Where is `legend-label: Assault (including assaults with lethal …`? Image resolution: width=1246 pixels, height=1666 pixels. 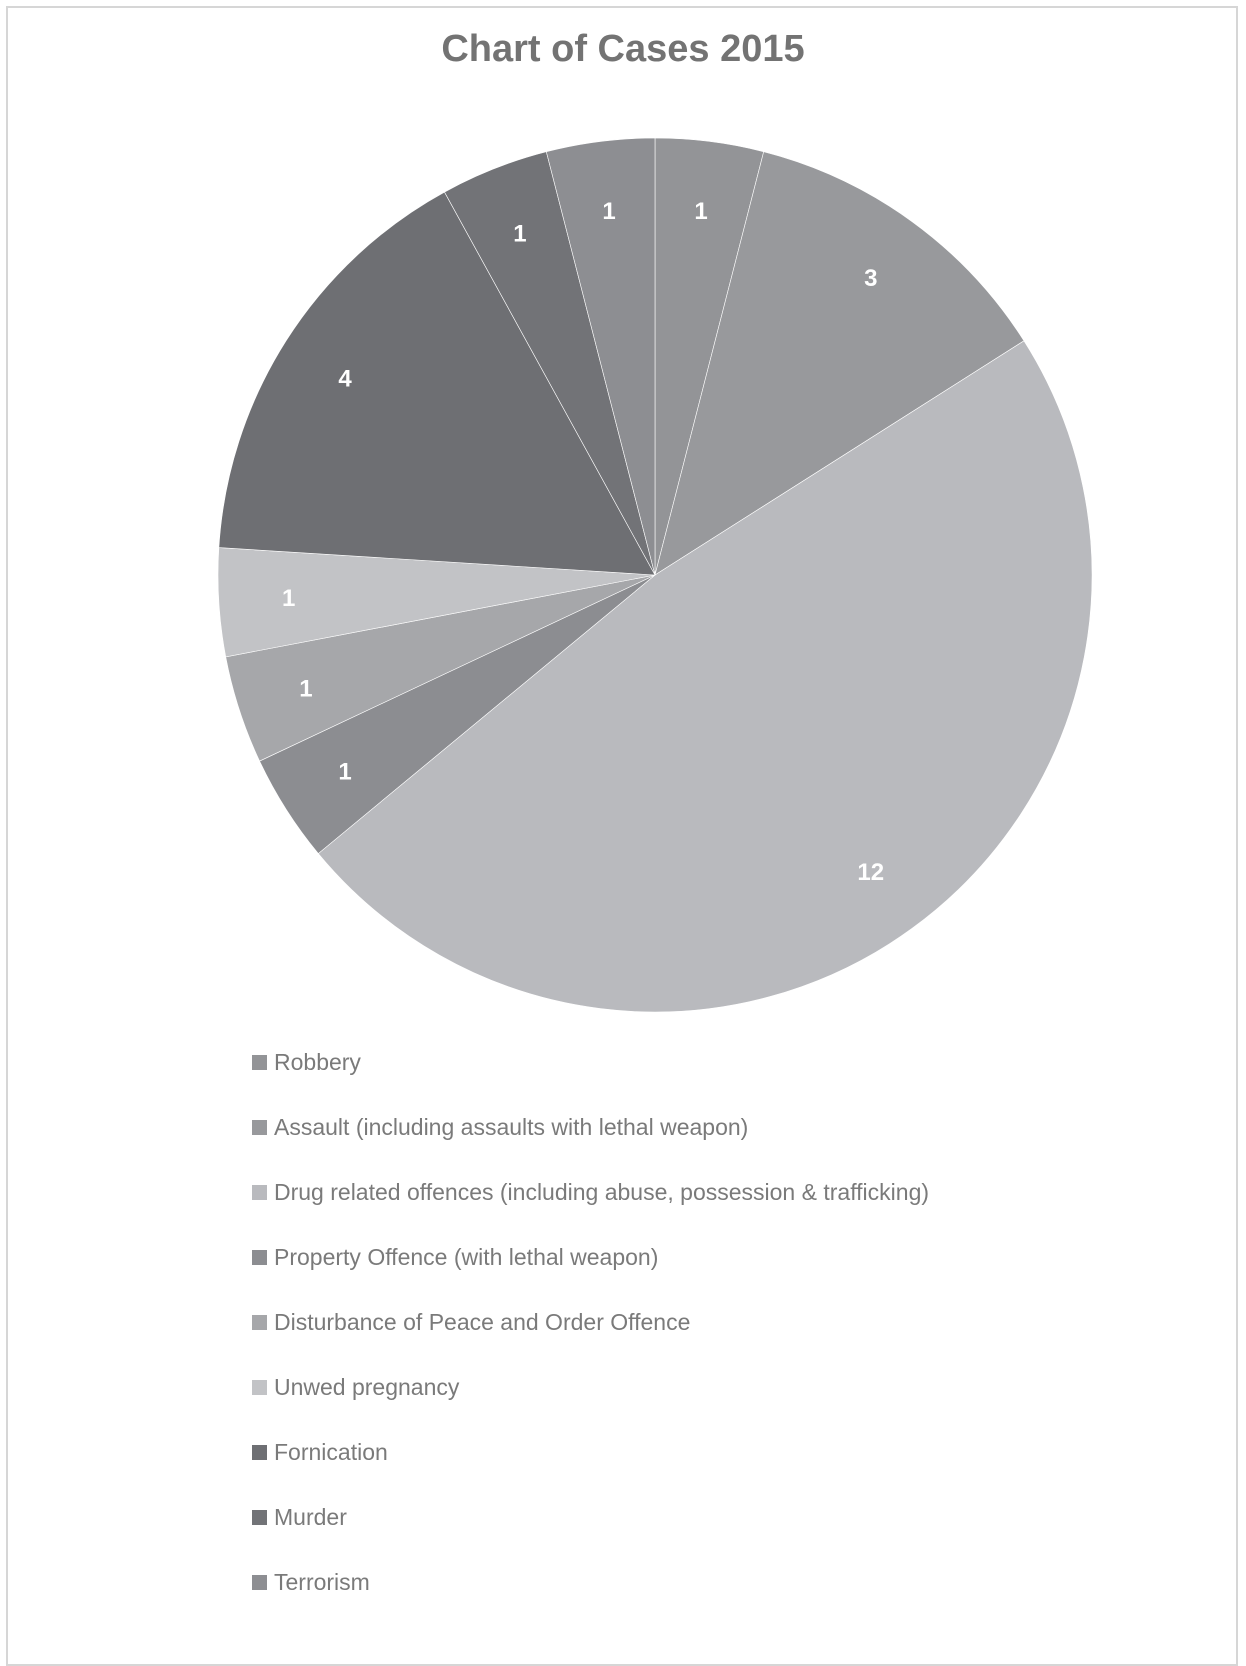 legend-label: Assault (including assaults with lethal … is located at coordinates (511, 1127).